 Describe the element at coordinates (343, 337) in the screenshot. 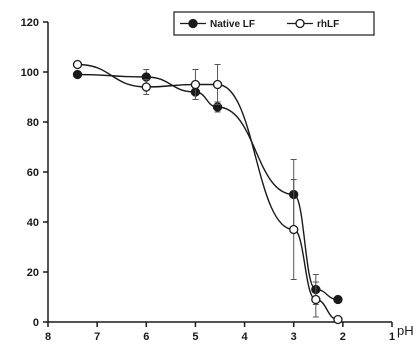

I see `x-tick-label: 2` at that location.